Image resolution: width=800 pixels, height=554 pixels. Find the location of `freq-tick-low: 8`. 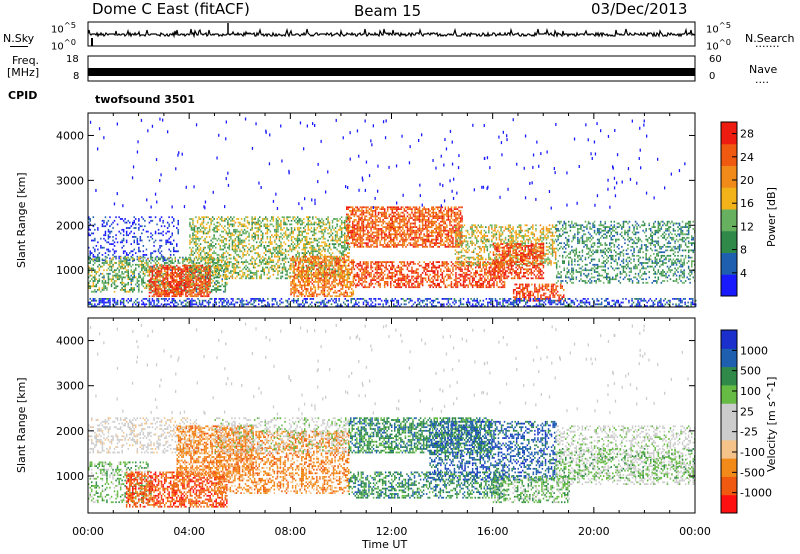

freq-tick-low: 8 is located at coordinates (76, 76).